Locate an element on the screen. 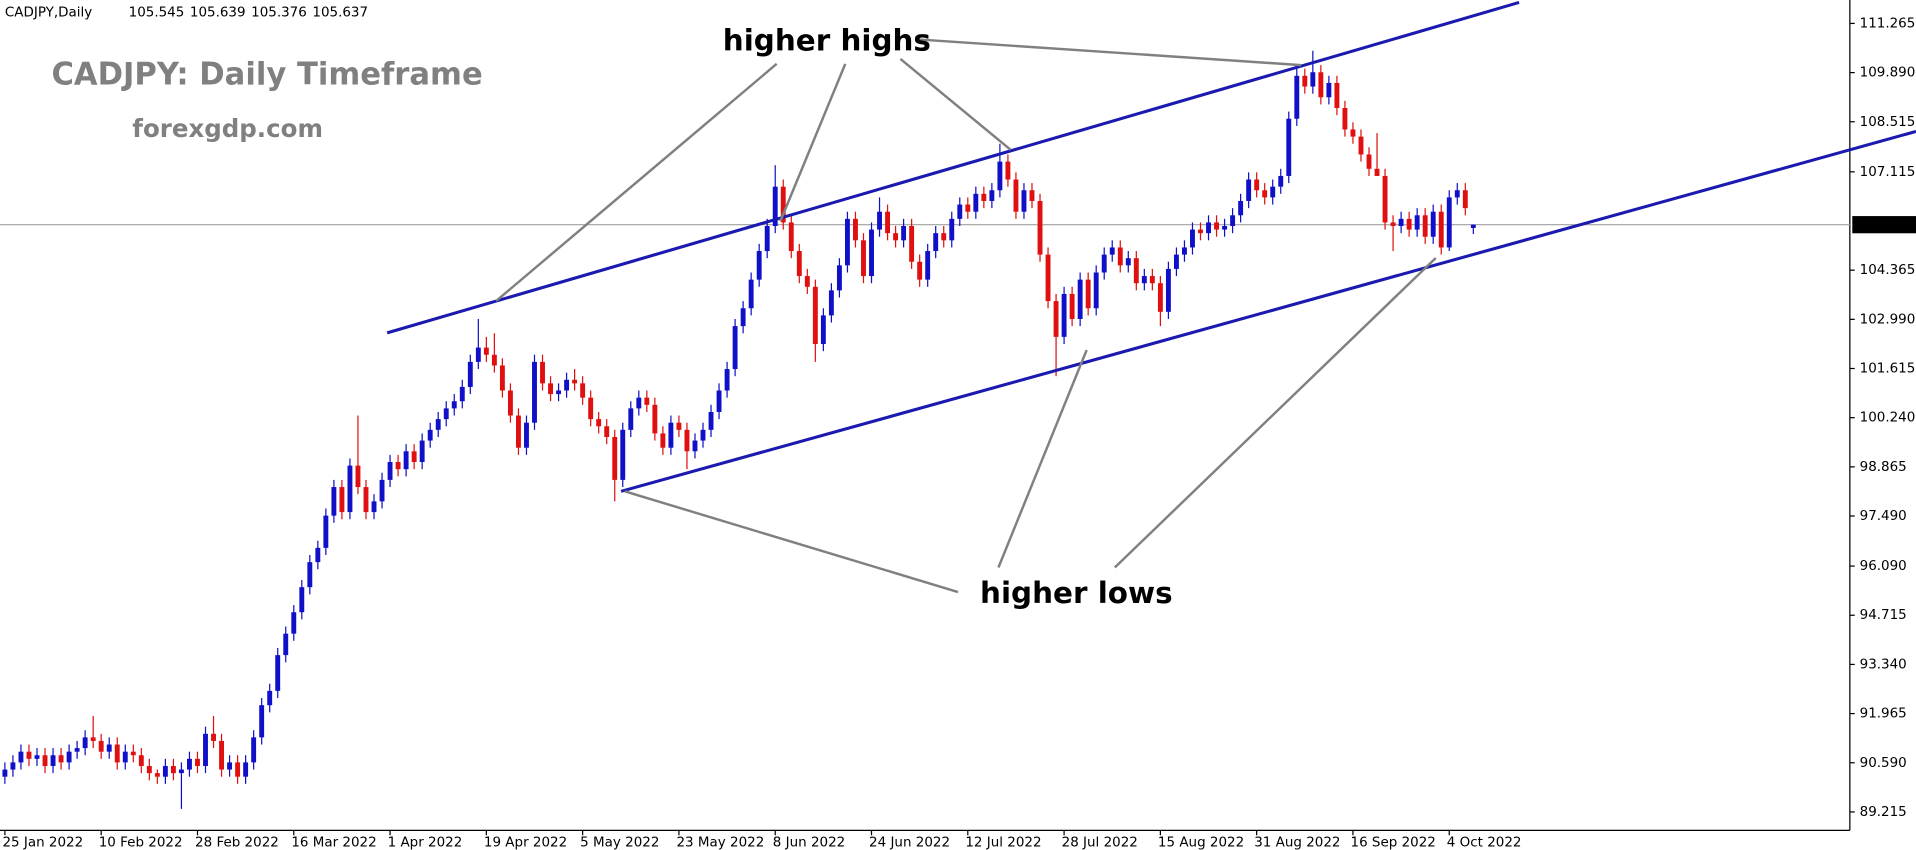 The image size is (1916, 850). y-tick-label: 108.515 is located at coordinates (1888, 122).